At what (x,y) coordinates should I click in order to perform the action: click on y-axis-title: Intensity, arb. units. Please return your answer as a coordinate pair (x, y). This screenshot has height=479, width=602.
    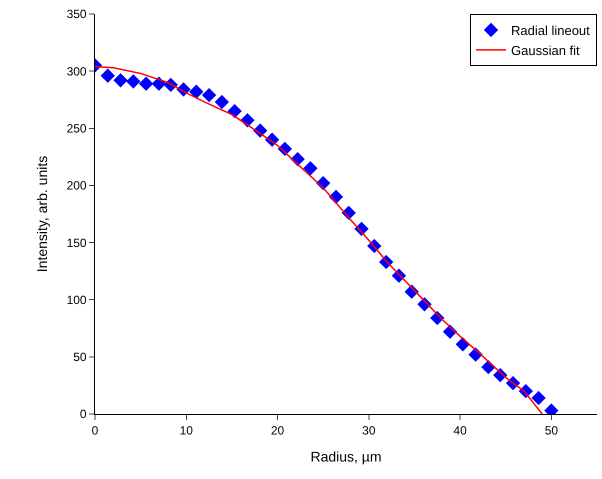
    Looking at the image, I should click on (42, 214).